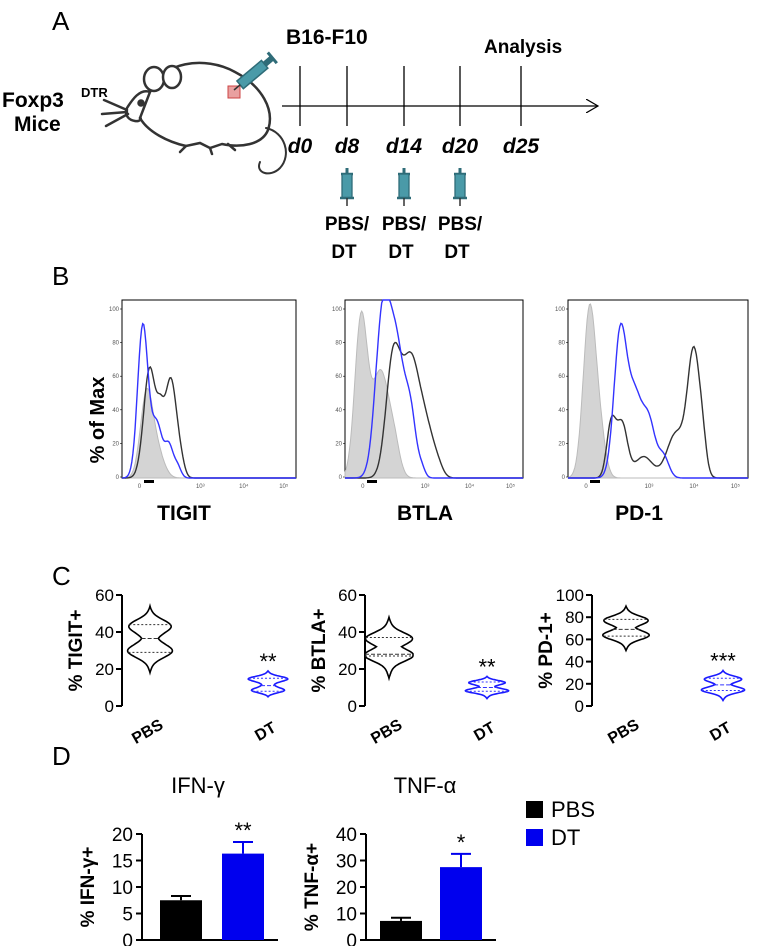 The width and height of the screenshot is (779, 946). I want to click on histogram-ylabel: % of Max, so click(98, 420).